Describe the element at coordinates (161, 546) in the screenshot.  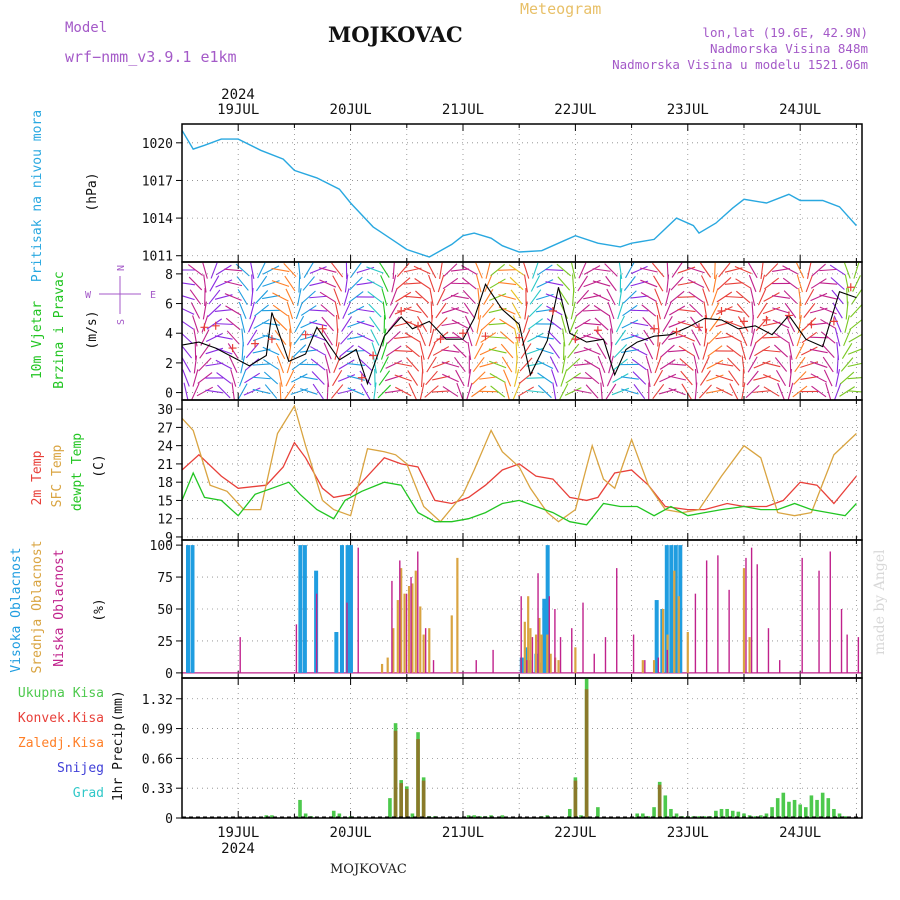
I see `y-tick-label: 100` at that location.